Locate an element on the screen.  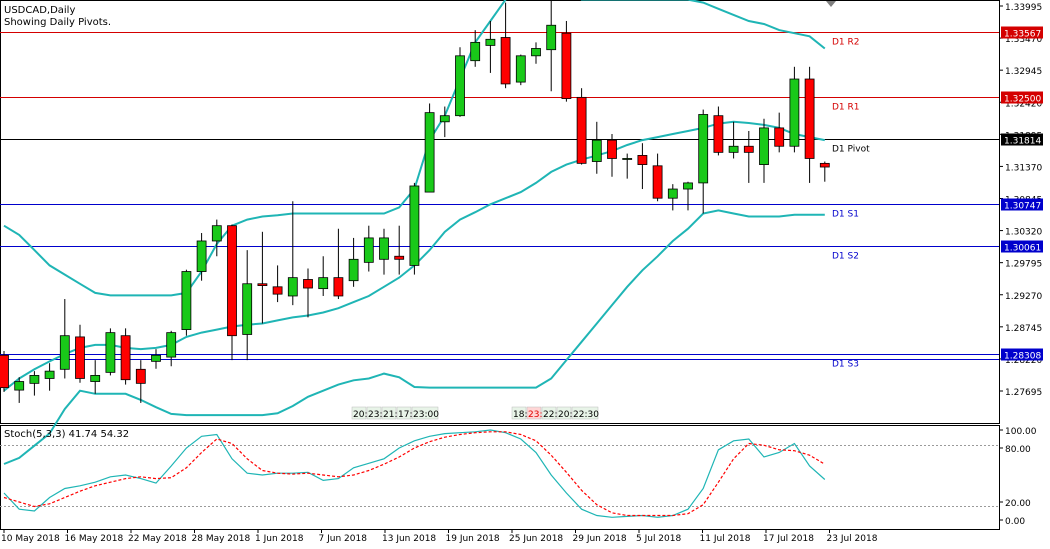
stoch-tick-label: 0.00 is located at coordinates (1015, 522).